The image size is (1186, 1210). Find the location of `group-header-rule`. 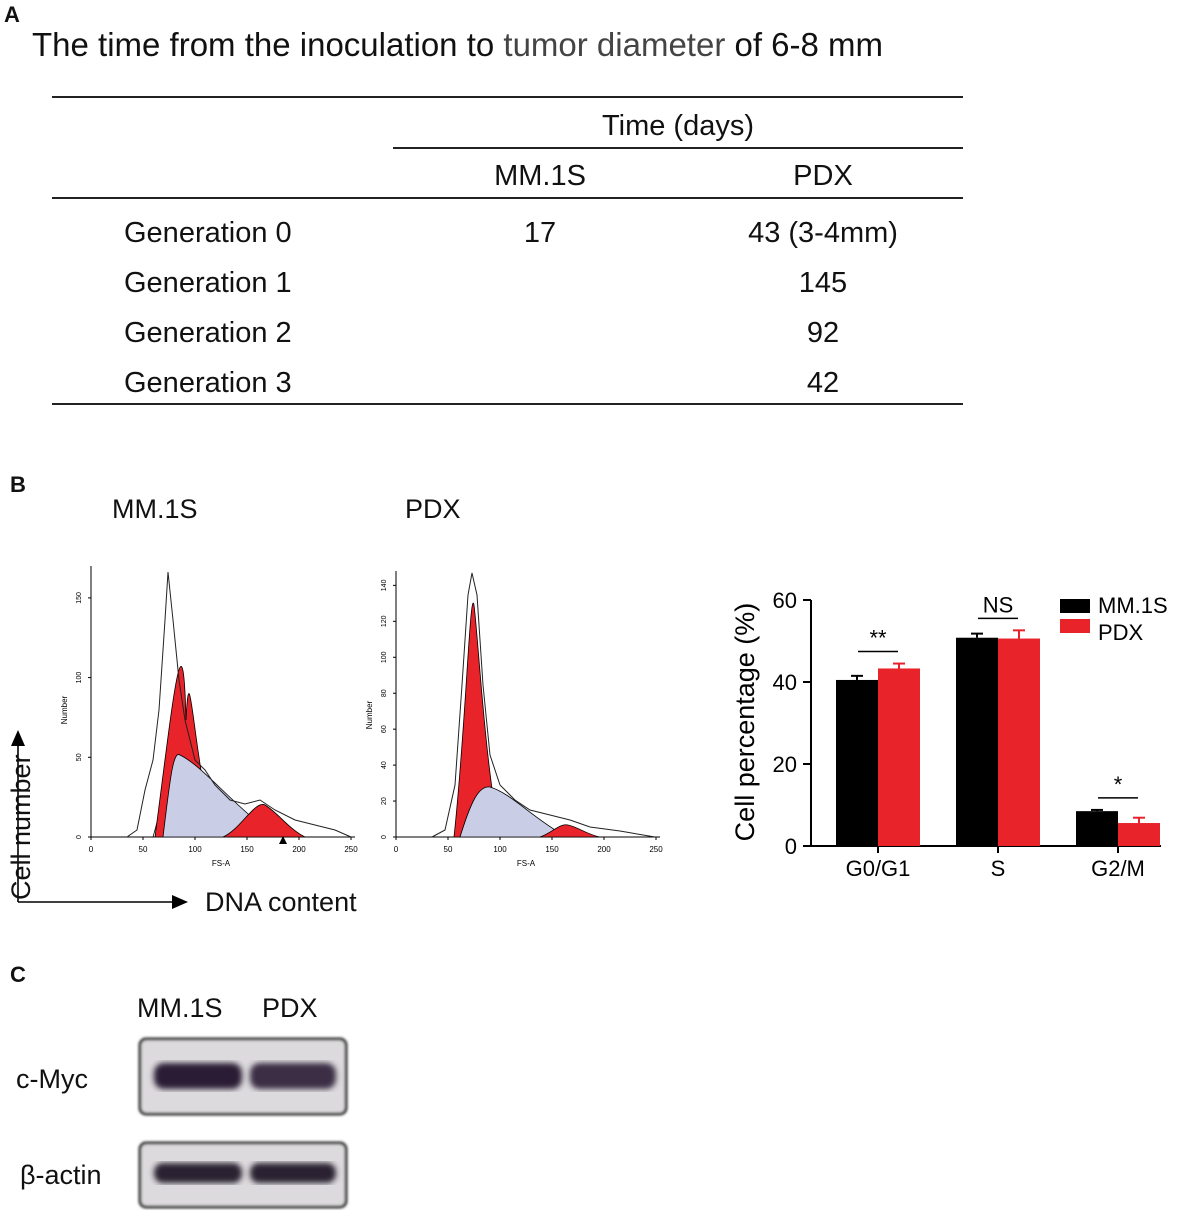

group-header-rule is located at coordinates (678, 148).